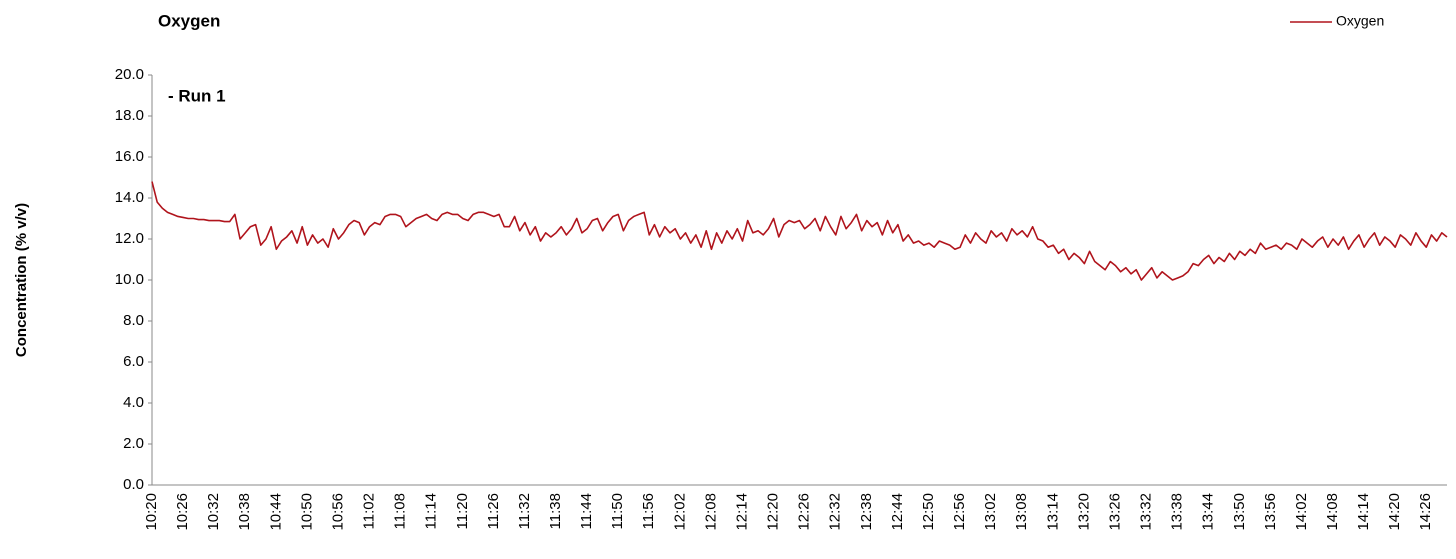 The image size is (1456, 559). What do you see at coordinates (129, 74) in the screenshot?
I see `y-tick-label: 20.0` at bounding box center [129, 74].